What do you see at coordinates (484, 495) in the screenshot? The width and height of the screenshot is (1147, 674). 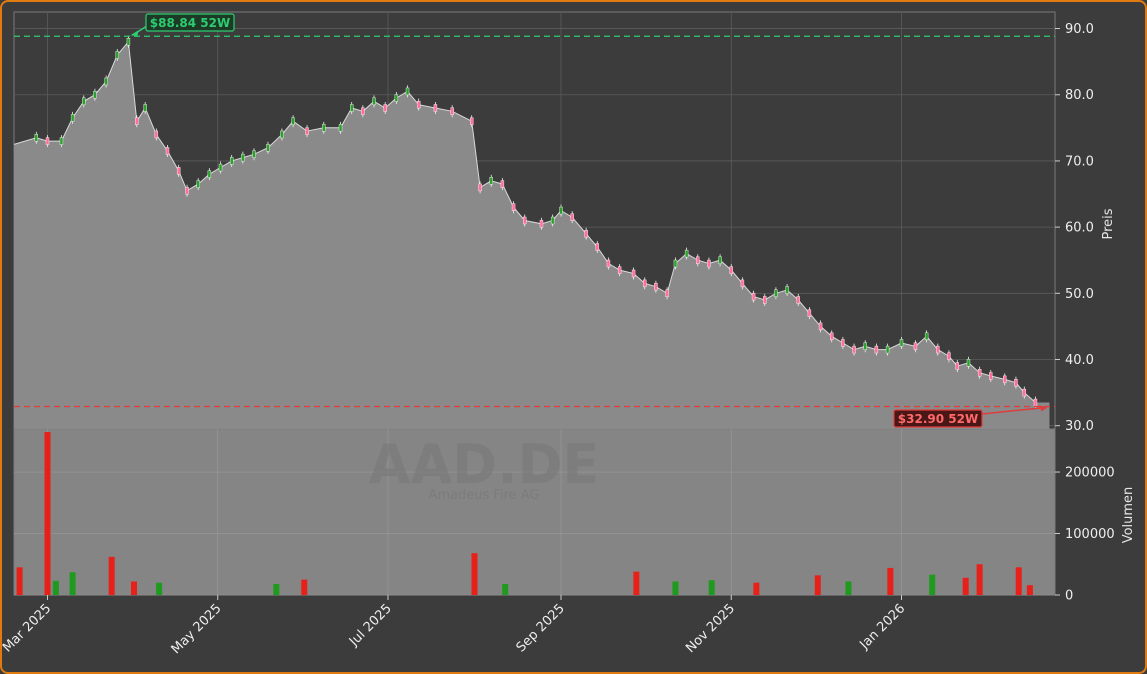 I see `company-watermark: Amadeus Fire AG` at bounding box center [484, 495].